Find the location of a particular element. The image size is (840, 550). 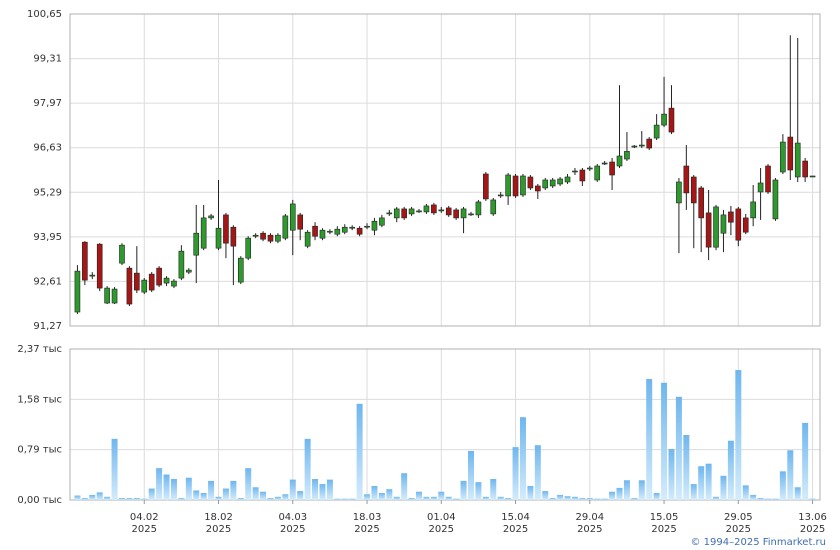

x-tick-label: 18.03 is located at coordinates (367, 517).